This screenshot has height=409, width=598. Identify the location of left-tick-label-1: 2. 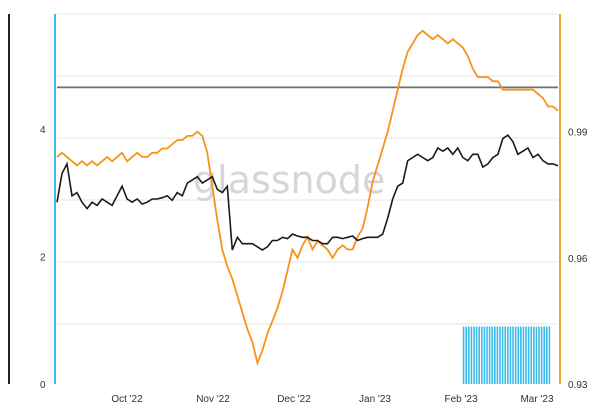
(43, 257).